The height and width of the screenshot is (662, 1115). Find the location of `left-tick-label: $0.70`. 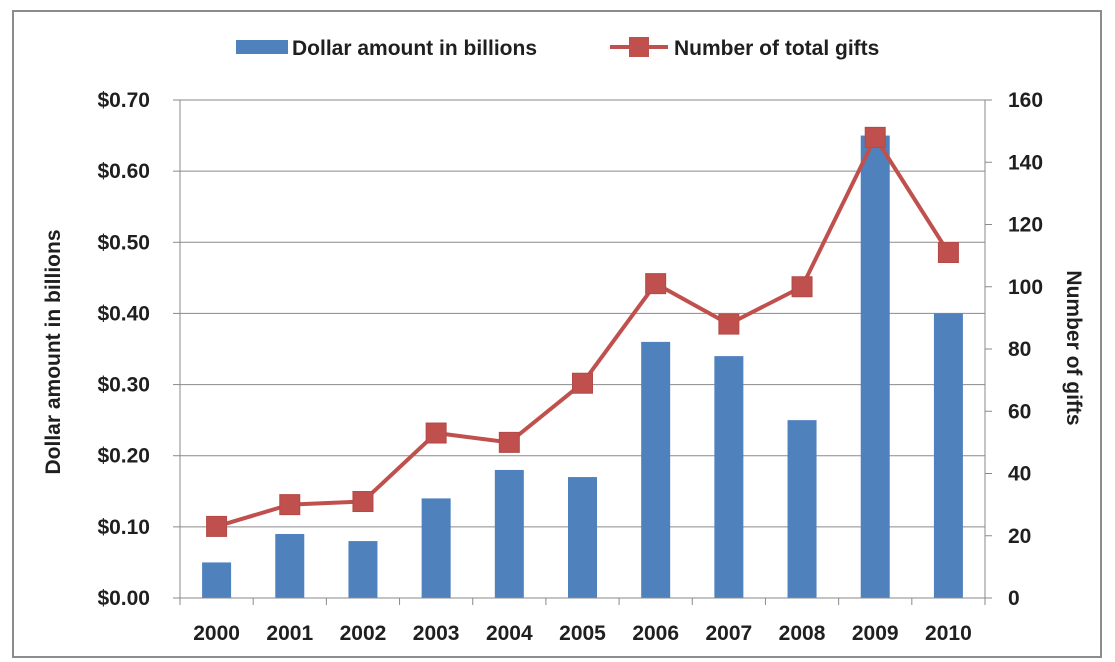

left-tick-label: $0.70 is located at coordinates (123, 100).